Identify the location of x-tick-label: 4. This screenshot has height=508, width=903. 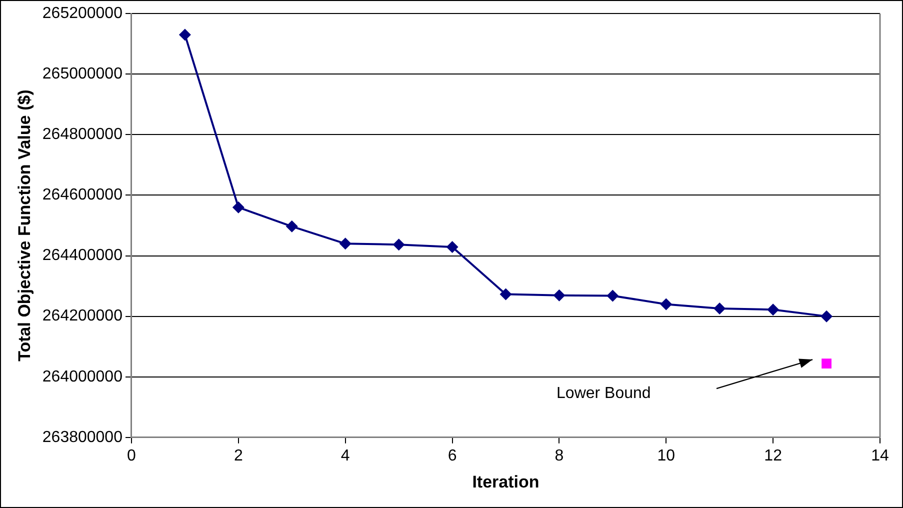
(345, 455).